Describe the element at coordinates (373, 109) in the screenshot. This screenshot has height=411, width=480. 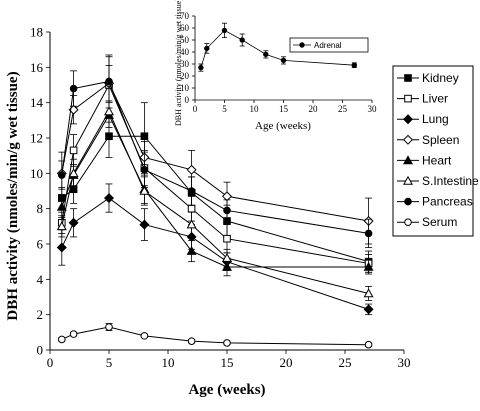
I see `inset-x-tick-label: 30` at that location.